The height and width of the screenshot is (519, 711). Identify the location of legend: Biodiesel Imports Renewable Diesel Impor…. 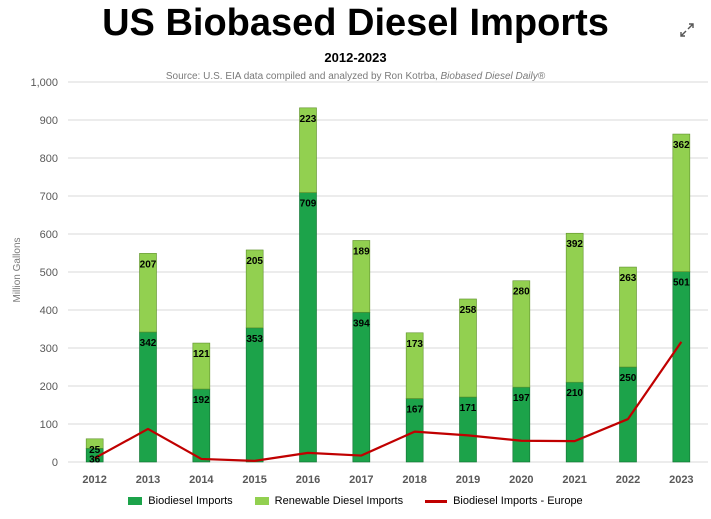
(355, 501).